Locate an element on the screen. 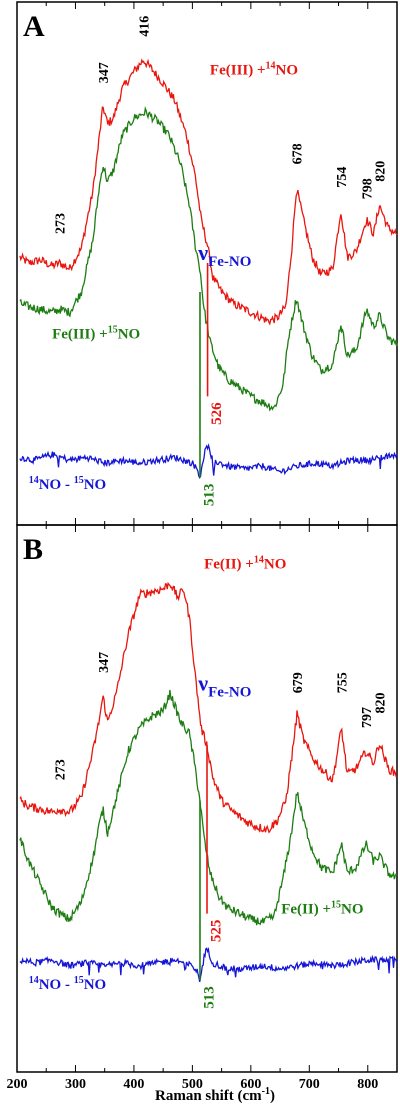  series-label-1: Fe(II) +15NO is located at coordinates (322, 909).